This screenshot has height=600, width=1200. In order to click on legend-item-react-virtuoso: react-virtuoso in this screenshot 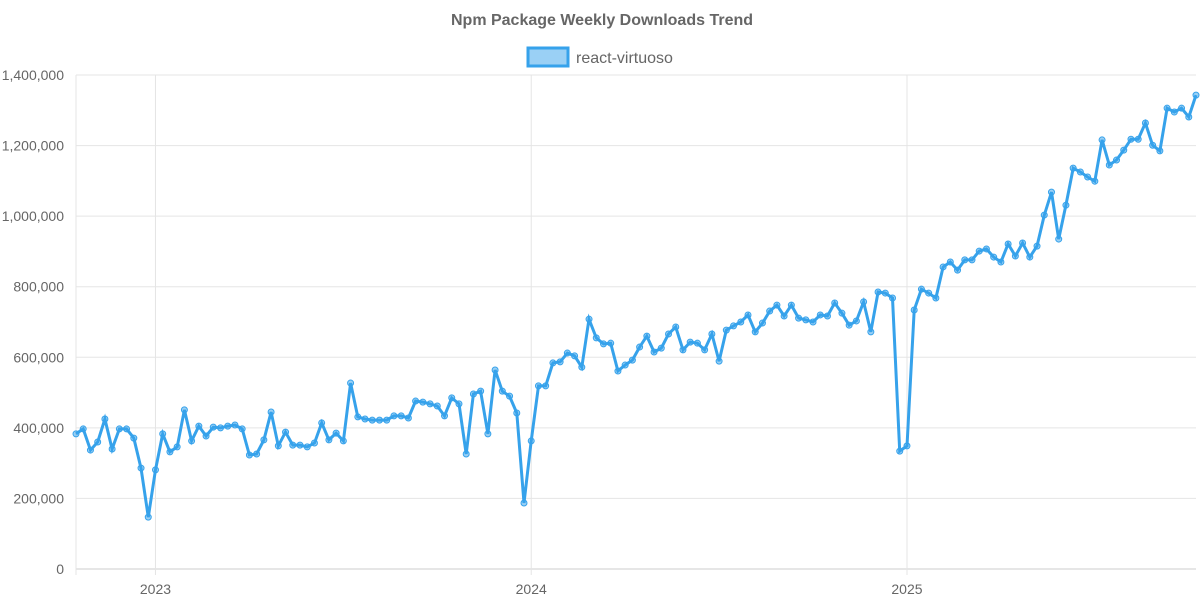, I will do `click(599, 57)`.